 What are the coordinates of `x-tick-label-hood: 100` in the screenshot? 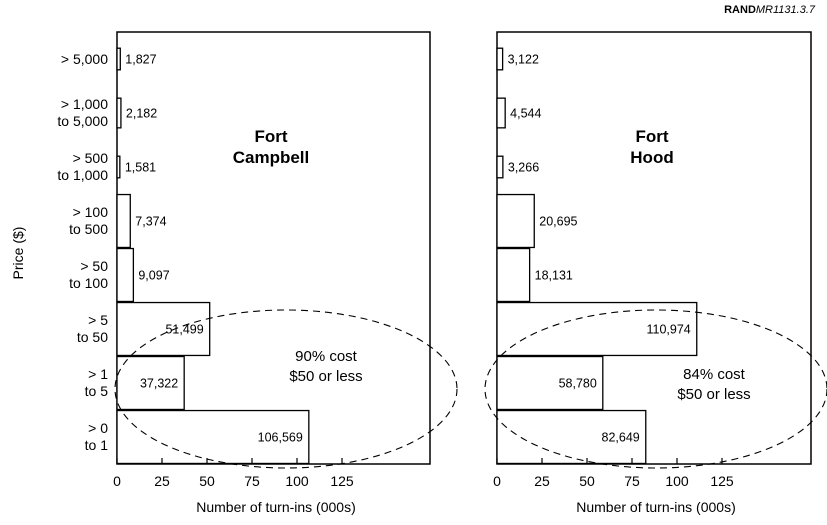 It's located at (677, 481).